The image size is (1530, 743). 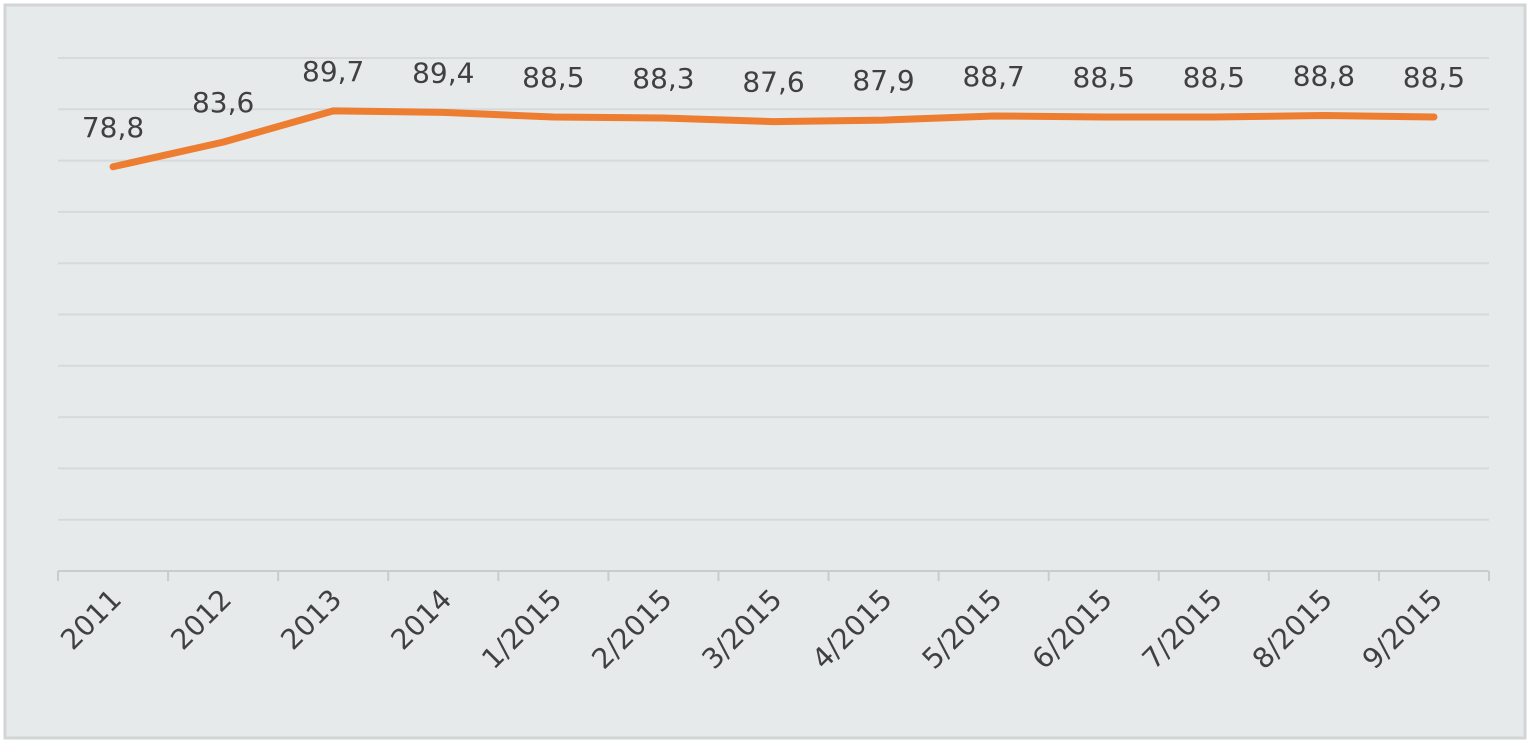 What do you see at coordinates (113, 127) in the screenshot?
I see `data-label: 78,8` at bounding box center [113, 127].